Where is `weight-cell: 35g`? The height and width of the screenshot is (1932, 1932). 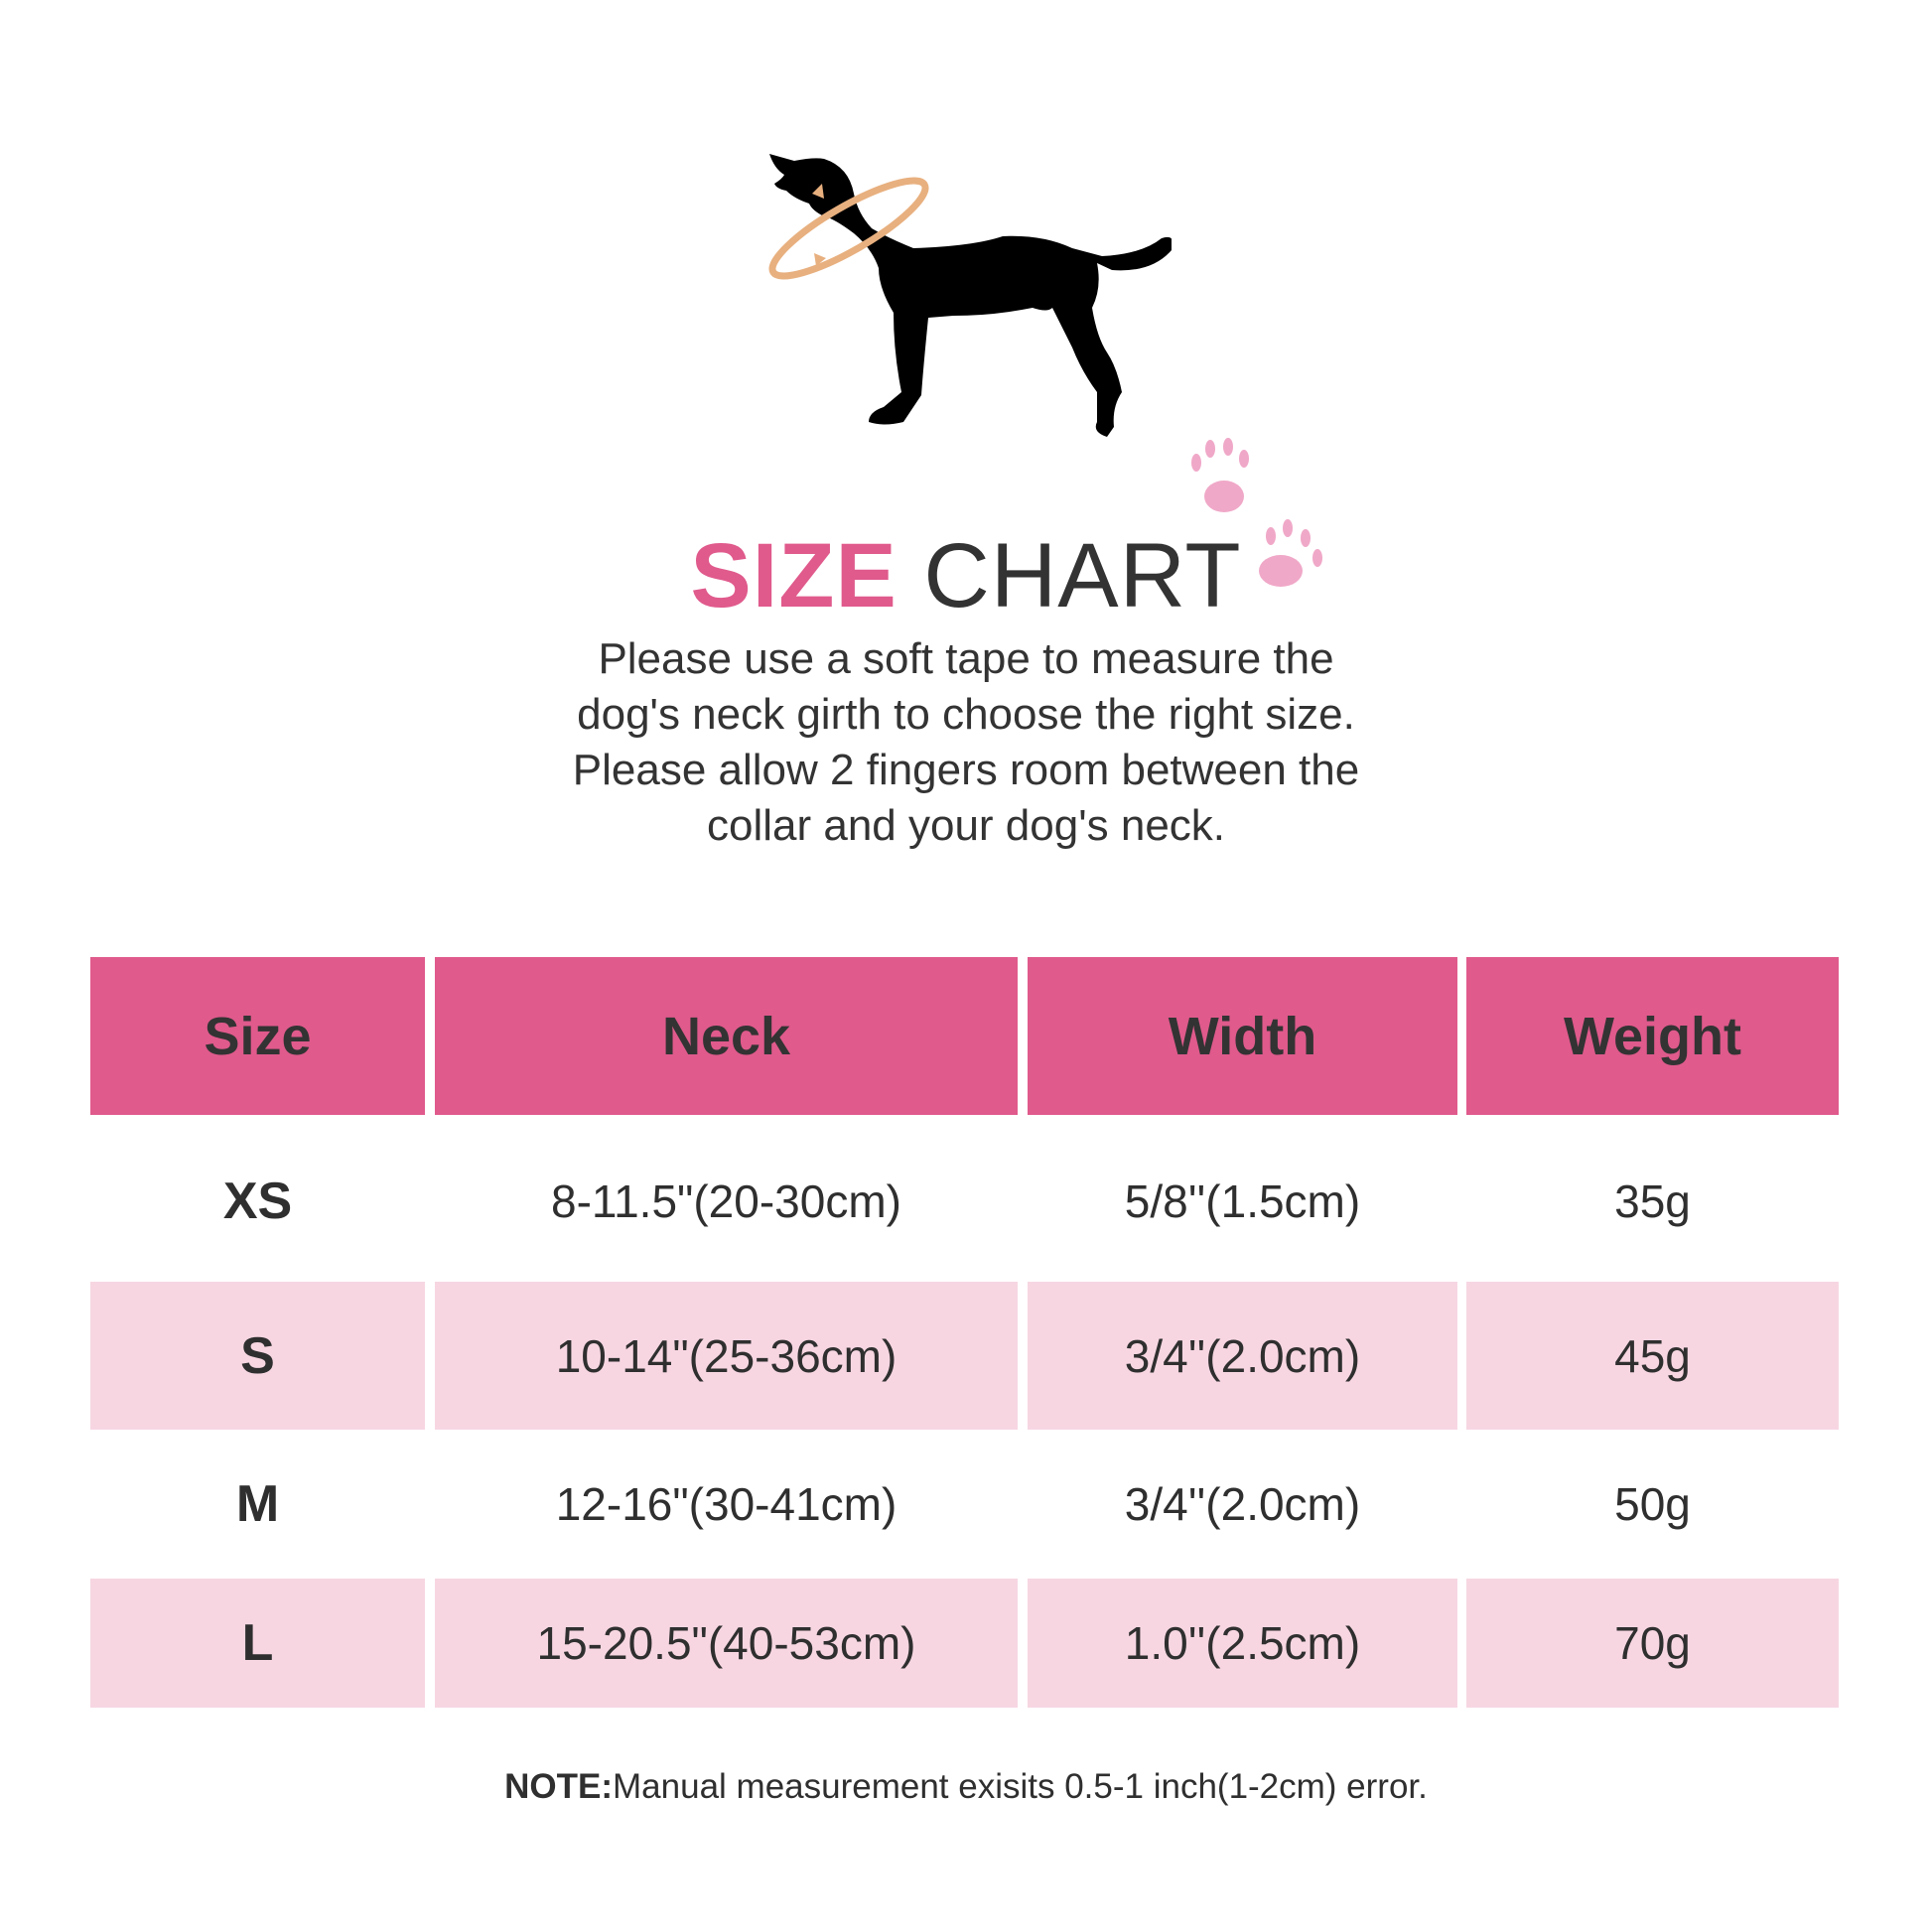
weight-cell: 35g is located at coordinates (1653, 1201).